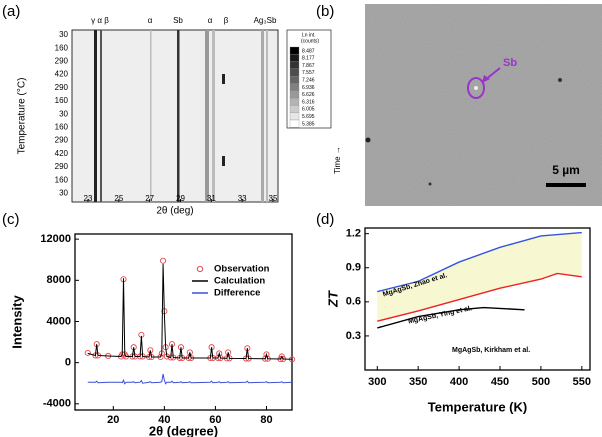  Describe the element at coordinates (242, 269) in the screenshot. I see `legend-label: Observation` at that location.